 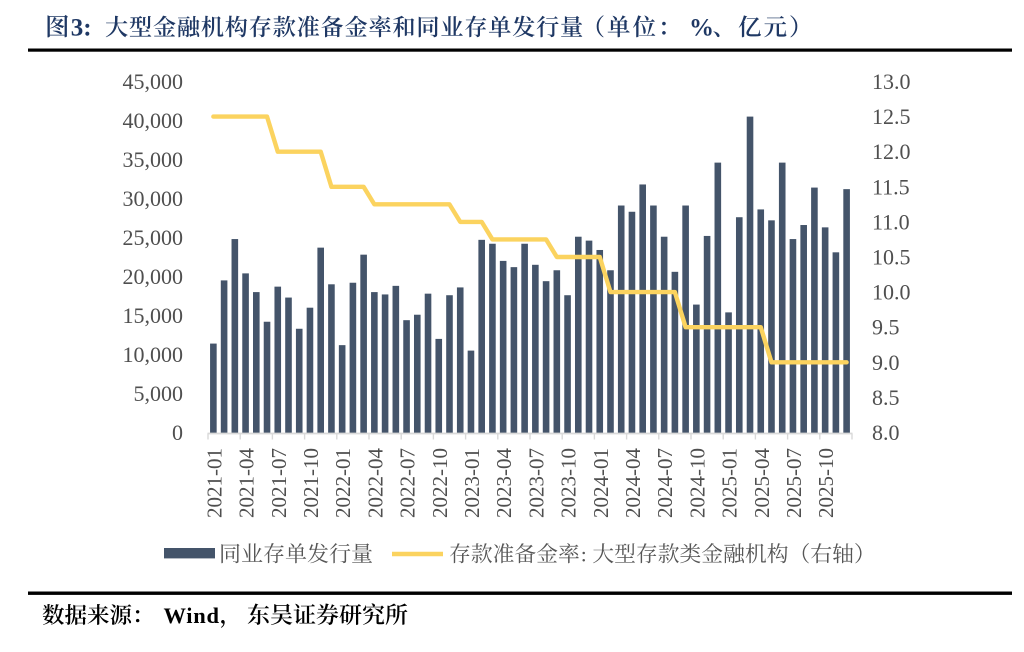 I want to click on svg-text: 2021-01, so click(x=214, y=483).